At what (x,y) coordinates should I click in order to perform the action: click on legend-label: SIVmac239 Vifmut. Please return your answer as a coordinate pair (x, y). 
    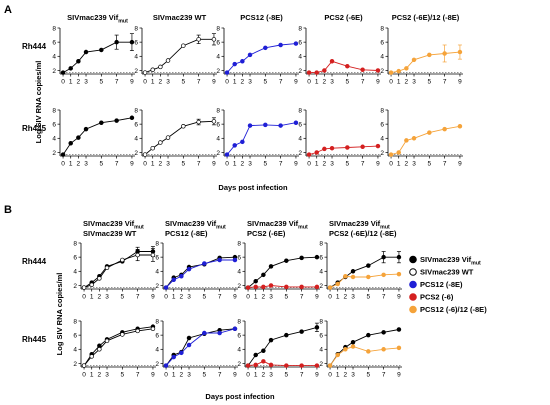
    Looking at the image, I should click on (450, 260).